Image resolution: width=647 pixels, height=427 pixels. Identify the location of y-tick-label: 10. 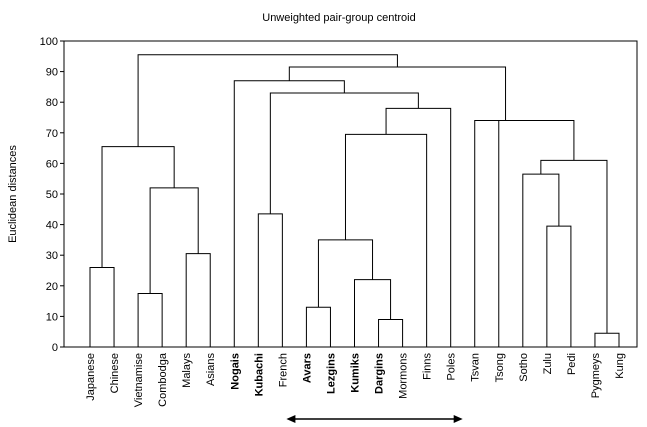
(52, 317).